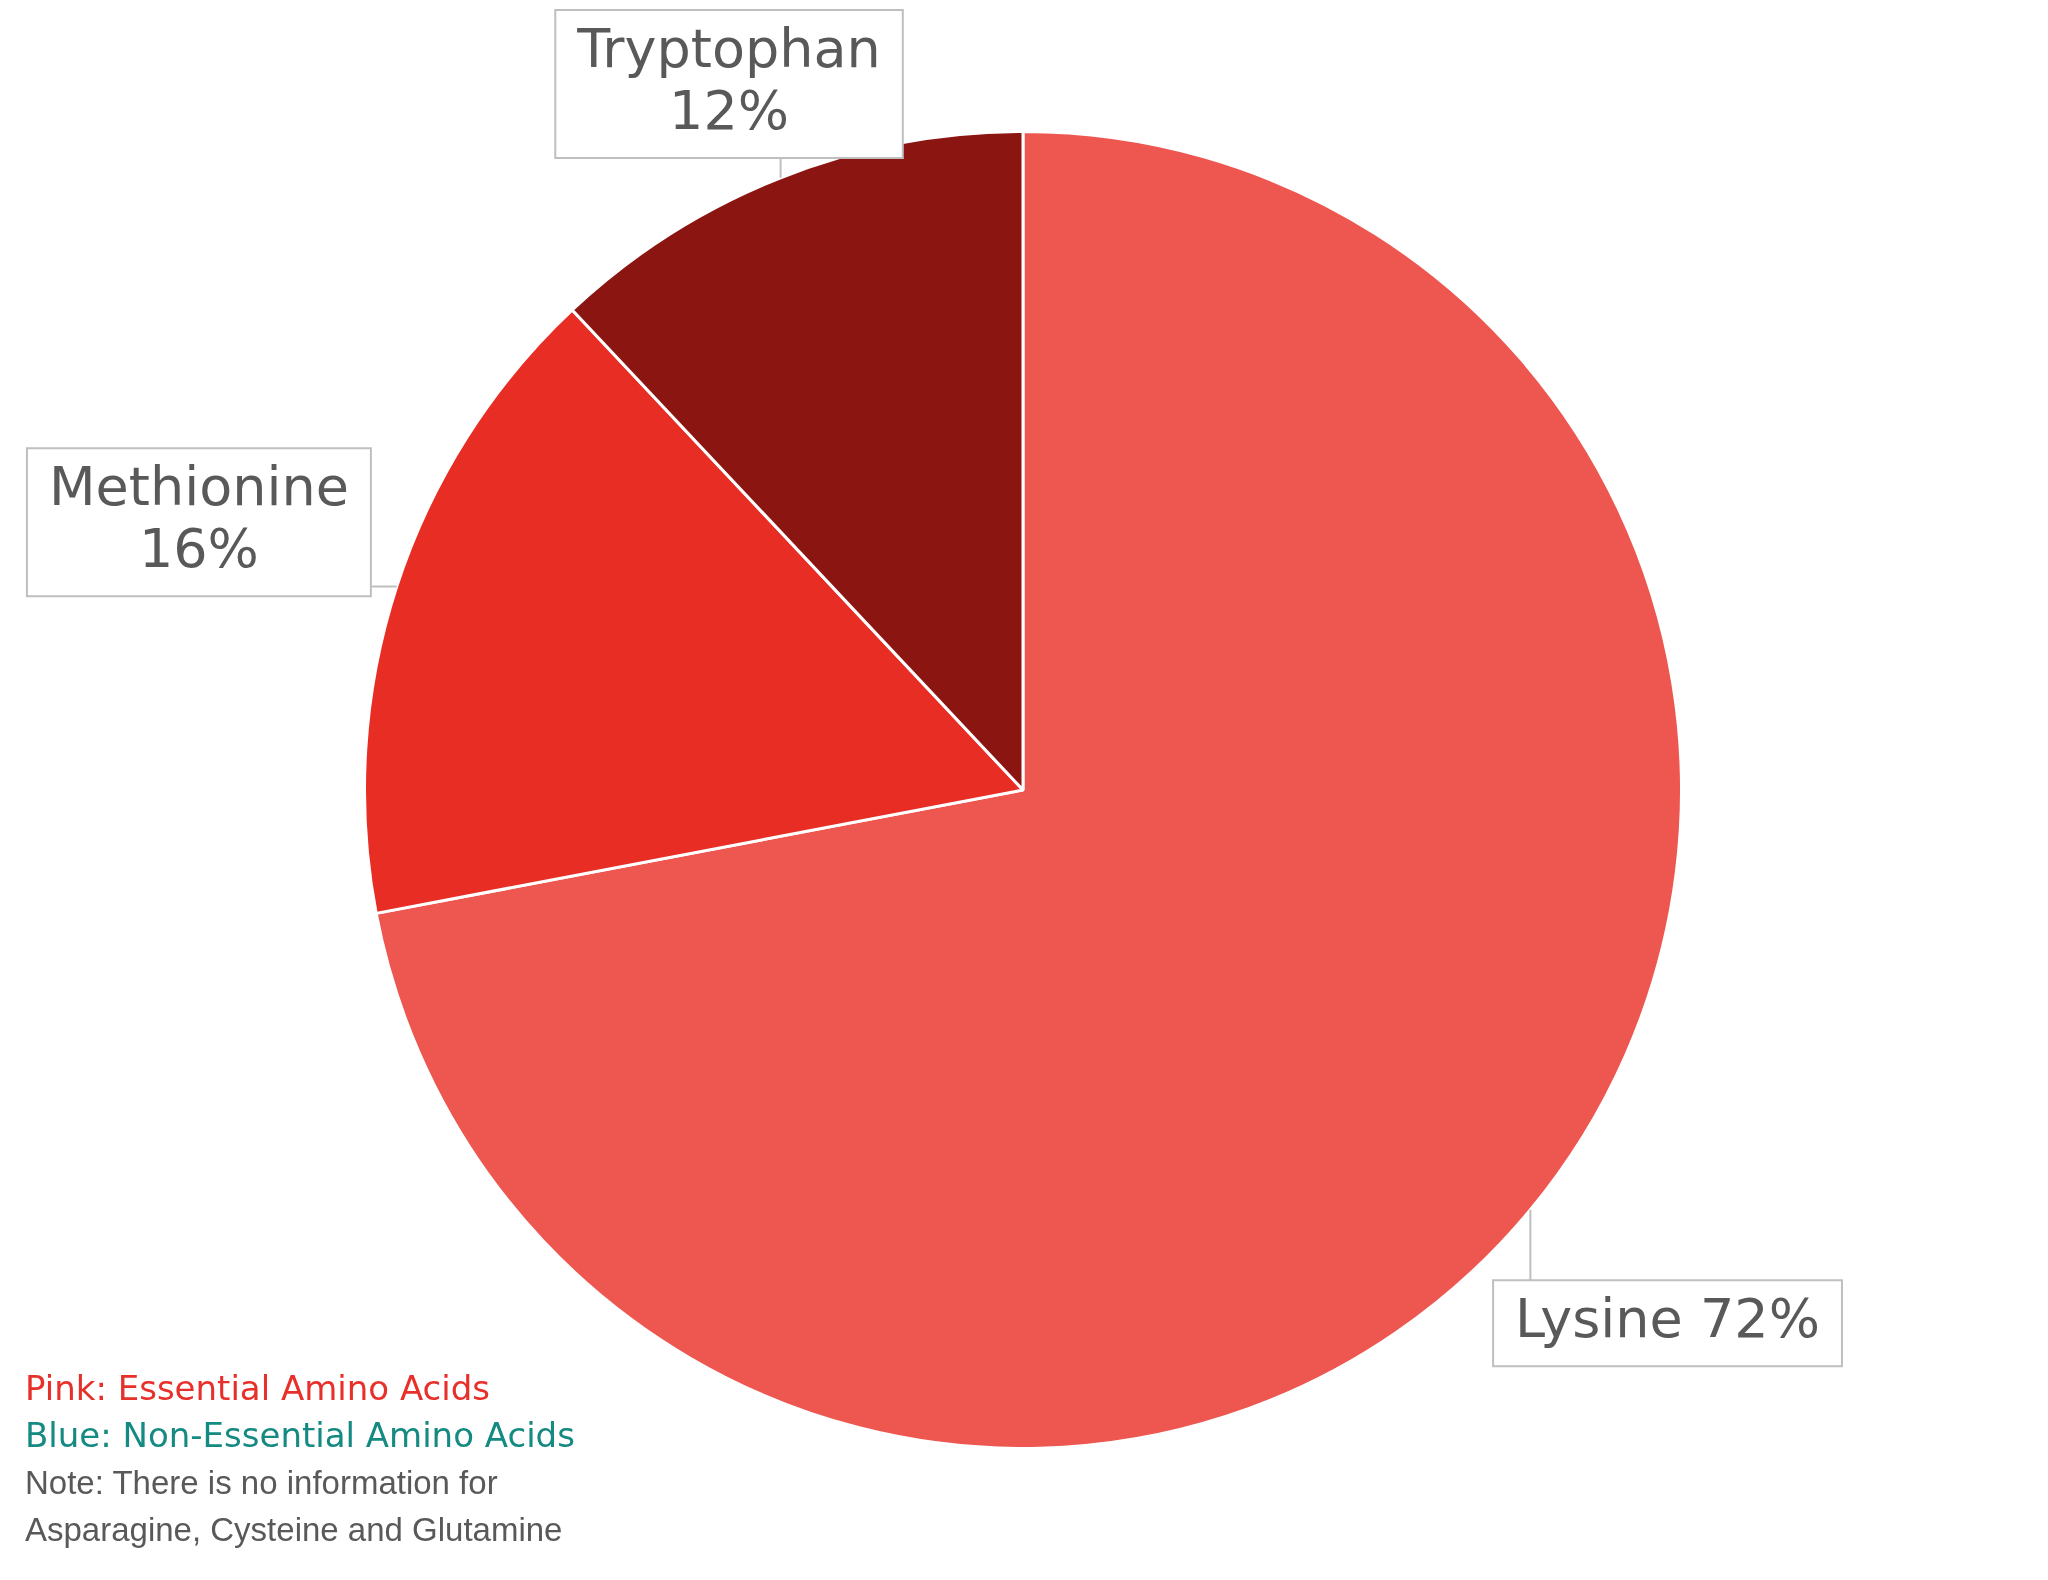  What do you see at coordinates (300, 1435) in the screenshot?
I see `text: Blue: Non-Essential Amino Acids` at bounding box center [300, 1435].